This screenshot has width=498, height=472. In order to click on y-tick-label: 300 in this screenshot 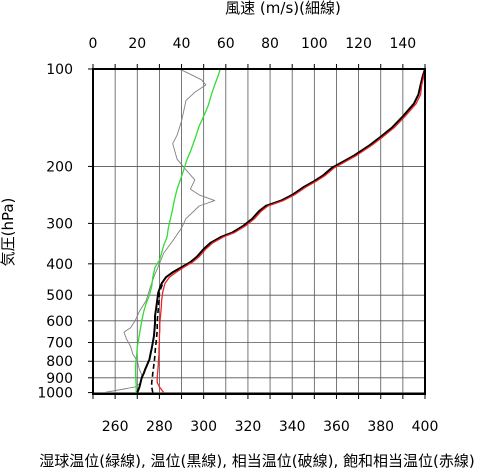, I will do `click(59, 224)`.